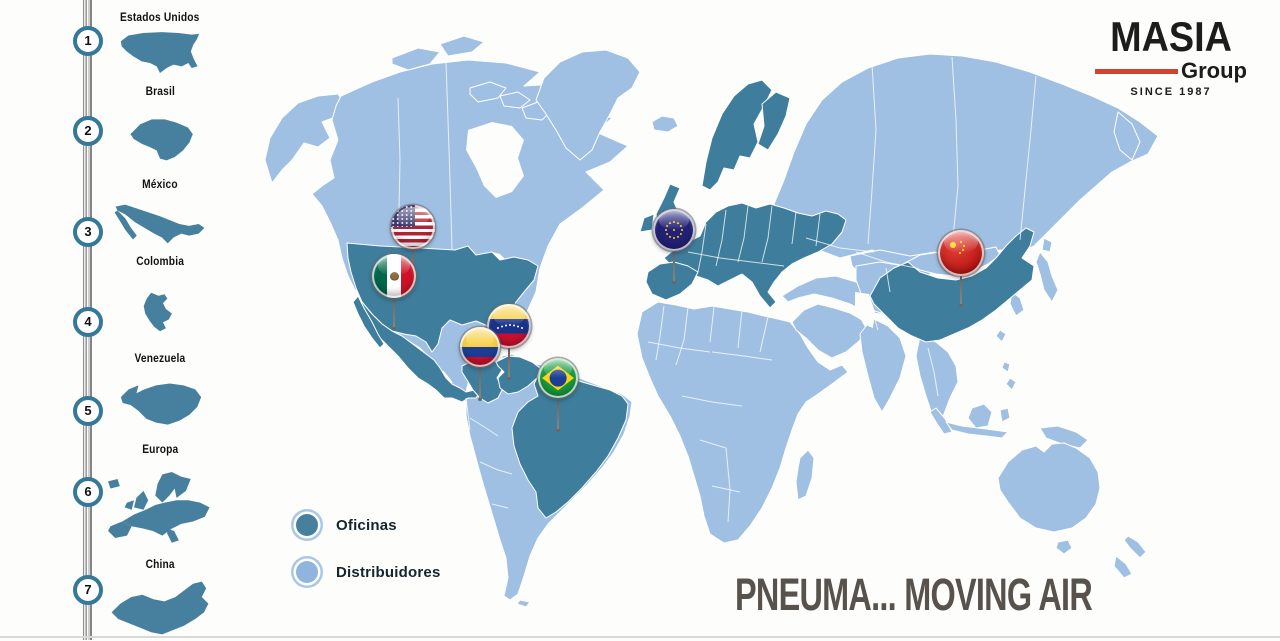 This screenshot has width=1280, height=641. I want to click on country-label: China, so click(160, 564).